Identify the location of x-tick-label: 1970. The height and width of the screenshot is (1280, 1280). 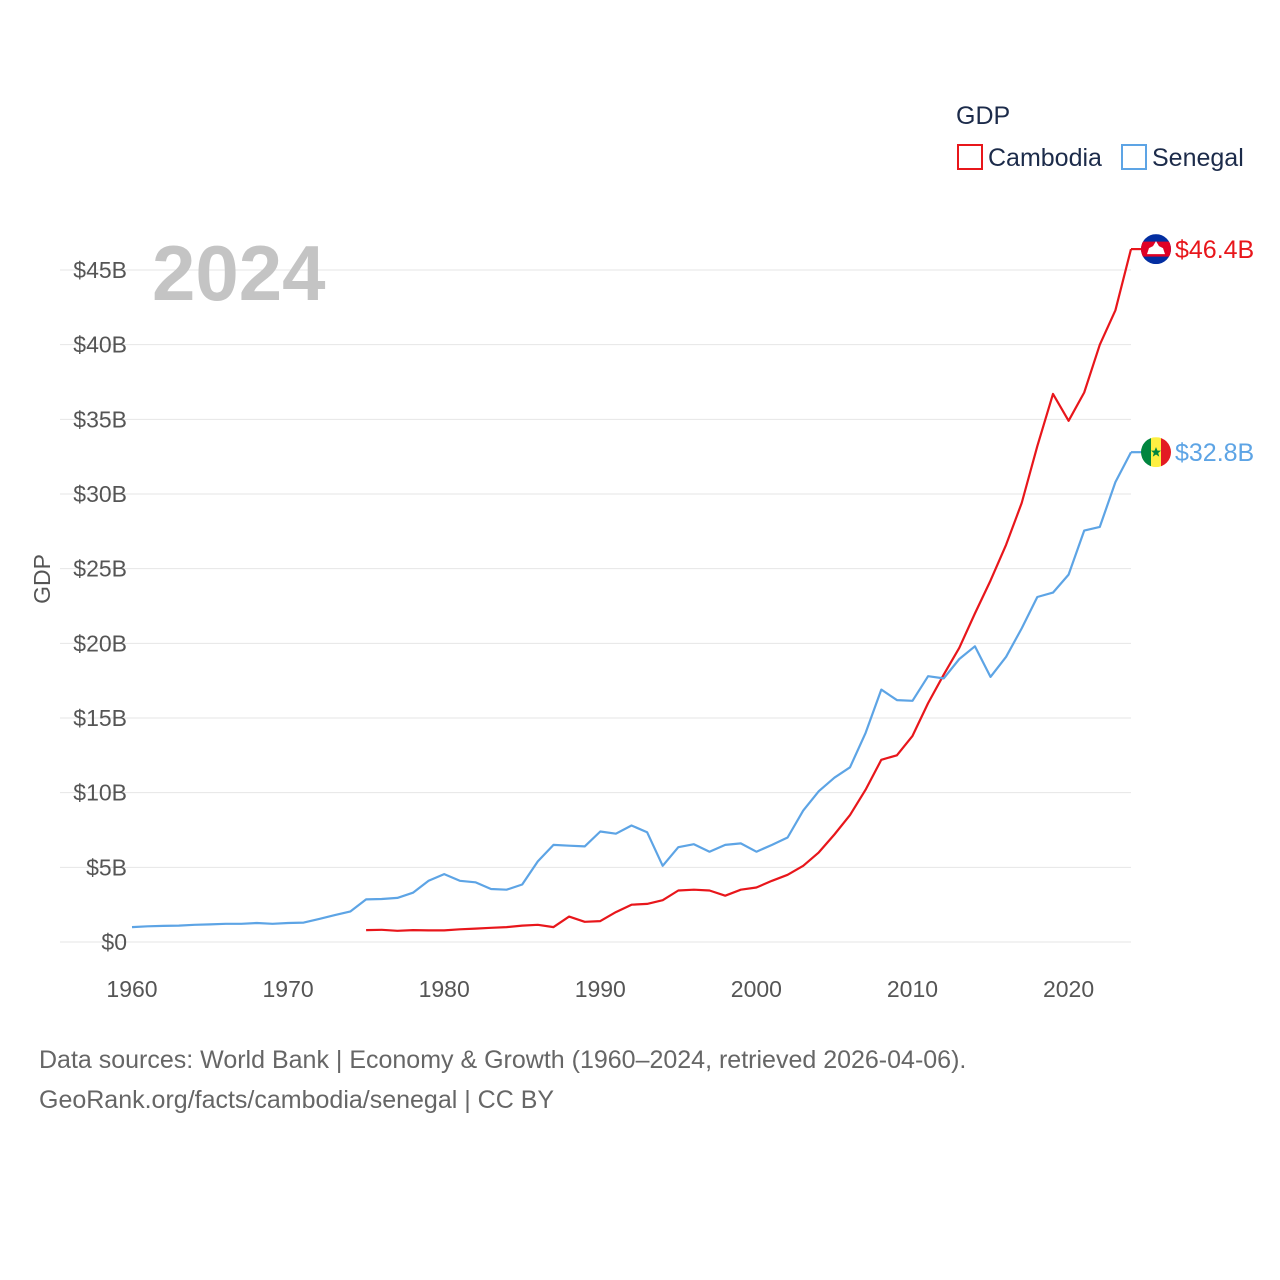
(288, 989).